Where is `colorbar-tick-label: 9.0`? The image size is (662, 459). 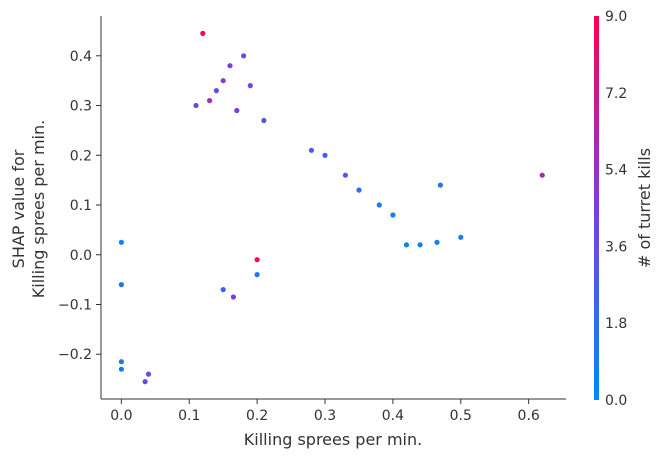
colorbar-tick-label: 9.0 is located at coordinates (616, 17).